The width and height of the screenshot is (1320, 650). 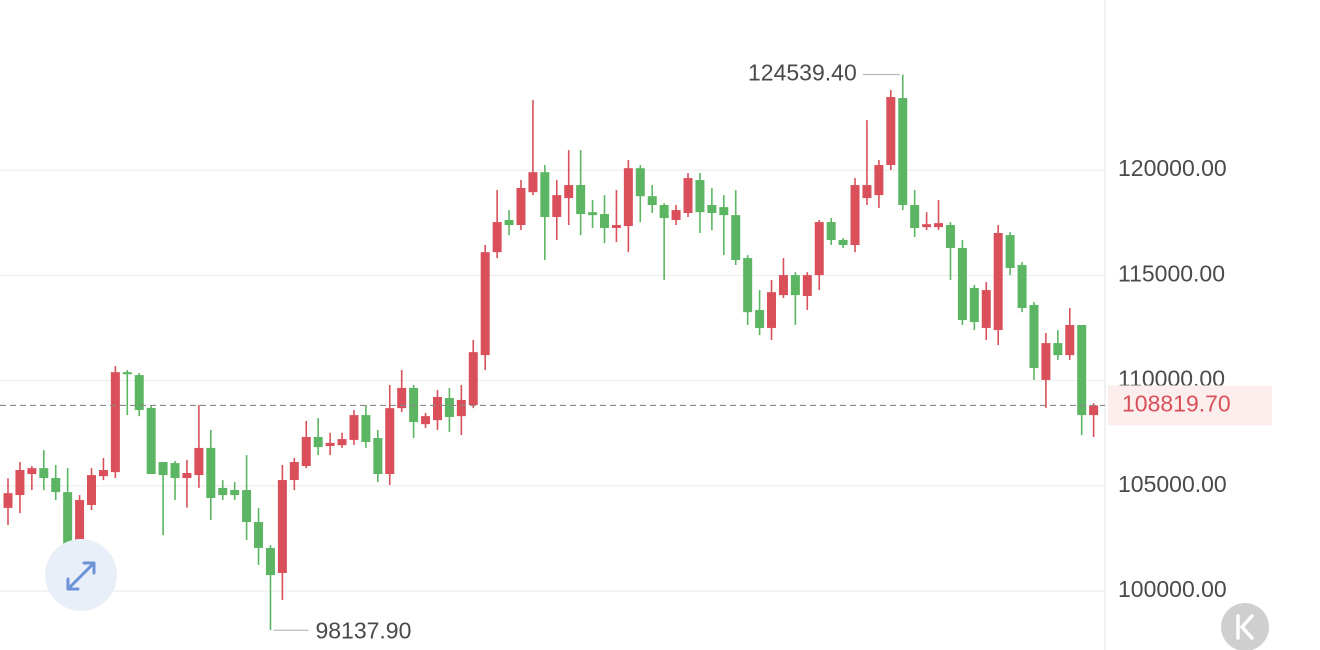 I want to click on scroll-latest-icon, so click(x=1245, y=627).